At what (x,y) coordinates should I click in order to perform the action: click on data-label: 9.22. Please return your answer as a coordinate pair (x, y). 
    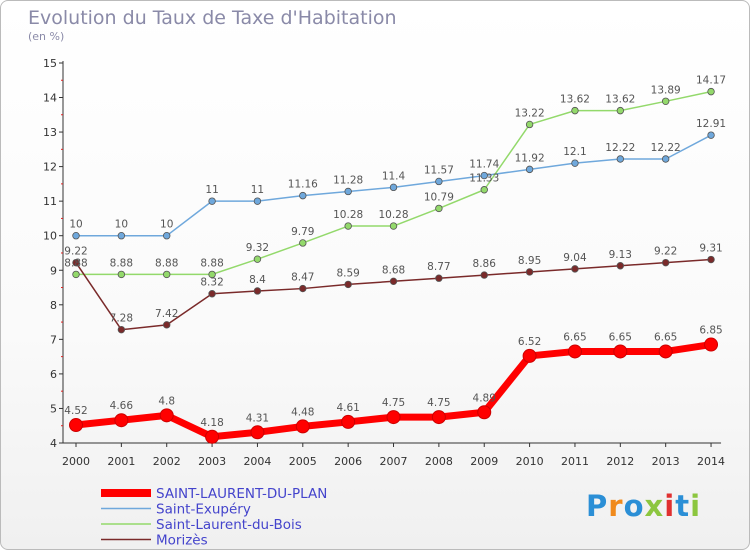
    Looking at the image, I should click on (75, 252).